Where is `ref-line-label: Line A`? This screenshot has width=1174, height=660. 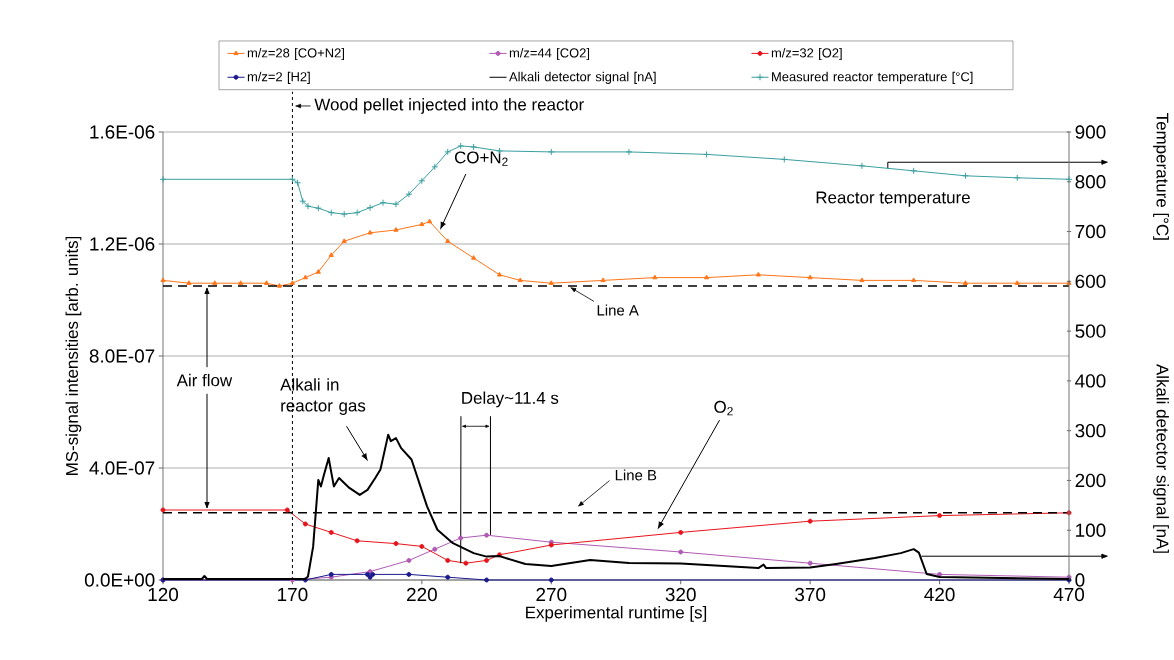
ref-line-label: Line A is located at coordinates (618, 310).